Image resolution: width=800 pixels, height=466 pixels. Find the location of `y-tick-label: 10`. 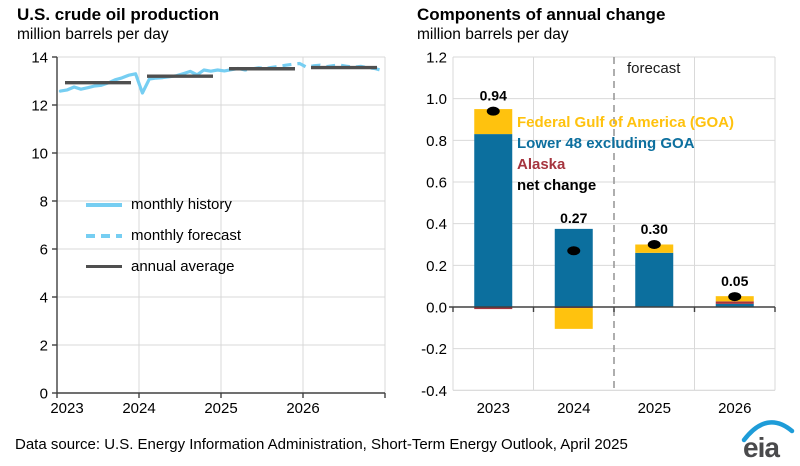

y-tick-label: 10 is located at coordinates (39, 154).